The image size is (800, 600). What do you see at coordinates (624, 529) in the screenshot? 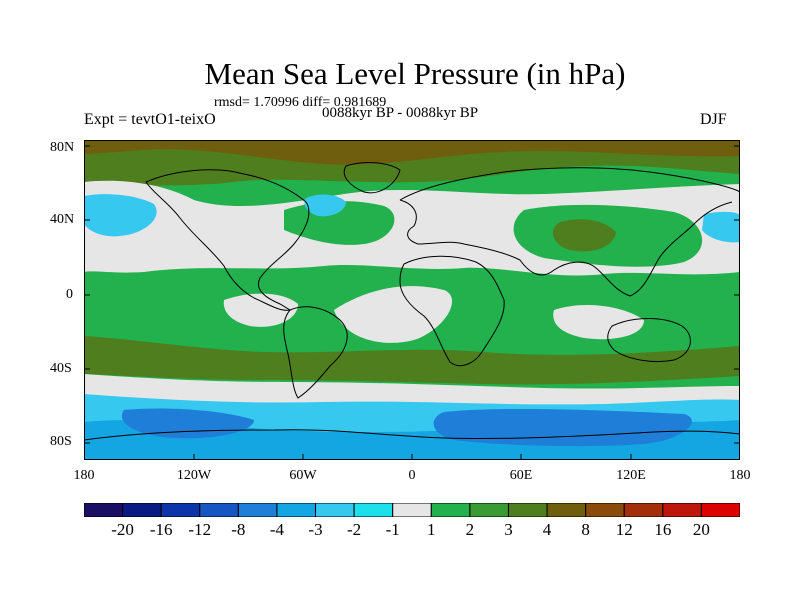
I see `colorbar-label: 12` at bounding box center [624, 529].